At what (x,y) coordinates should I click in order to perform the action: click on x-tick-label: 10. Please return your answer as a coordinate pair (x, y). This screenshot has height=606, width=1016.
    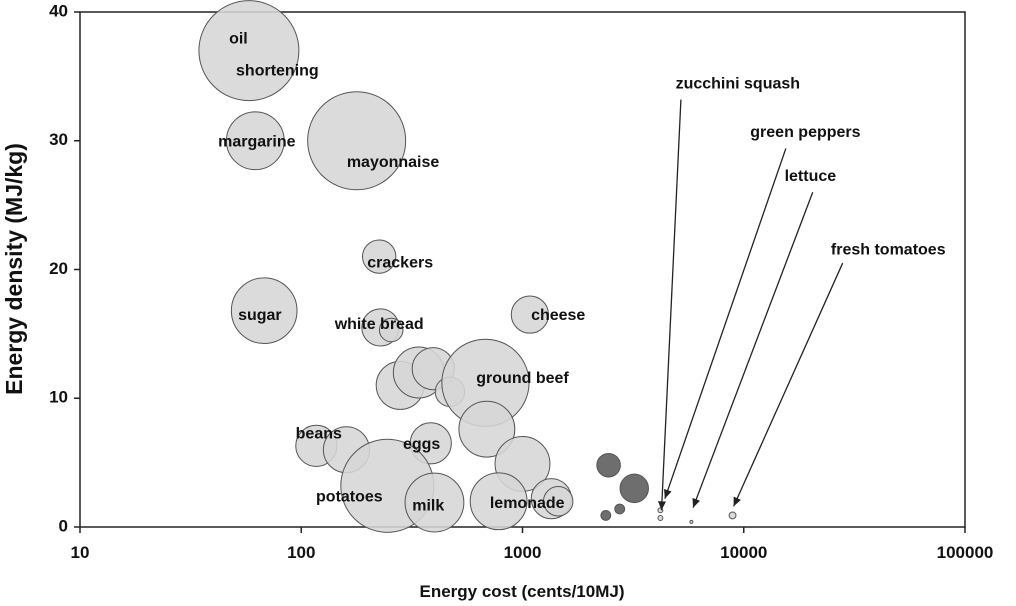
    Looking at the image, I should click on (80, 552).